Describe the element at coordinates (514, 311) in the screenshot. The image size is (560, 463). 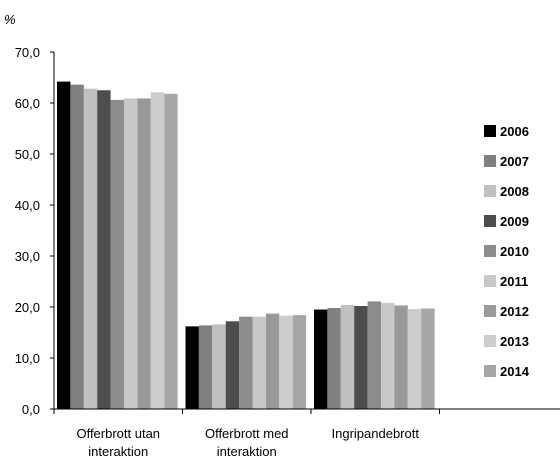
I see `legend-label: 2012` at that location.